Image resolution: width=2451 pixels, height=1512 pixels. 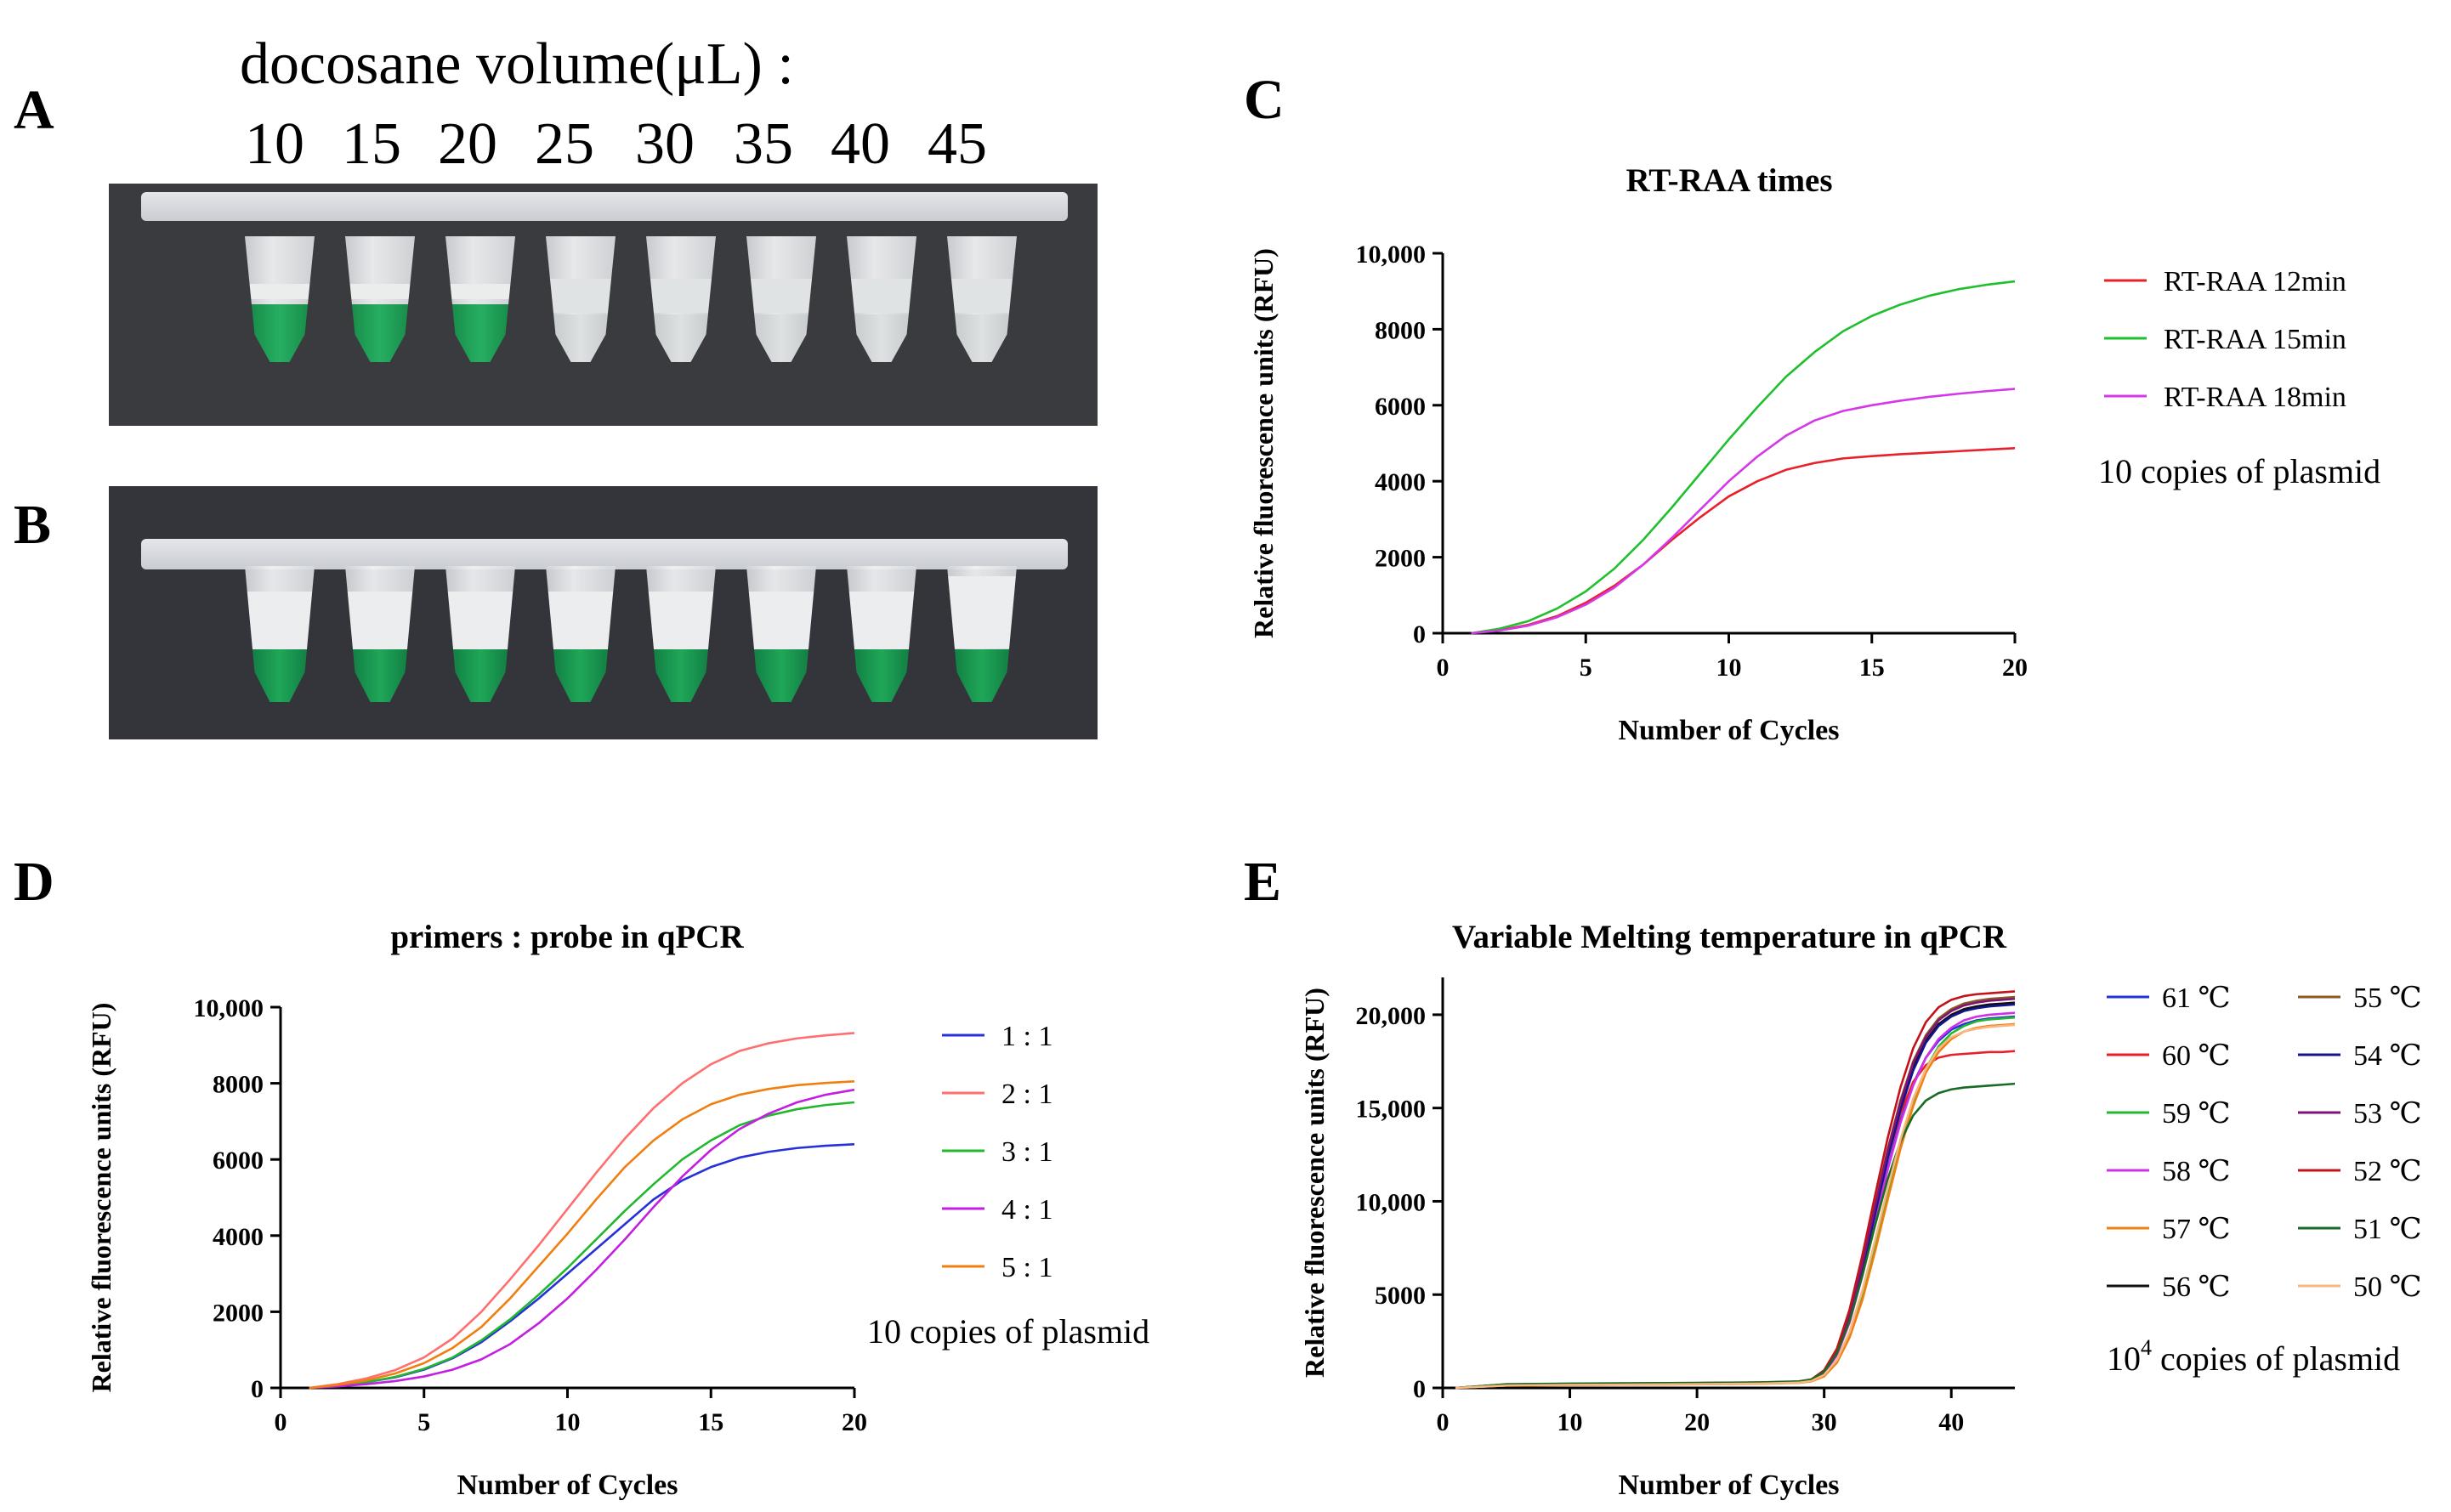 I want to click on chart-c-x-tick-label: 10, so click(x=1729, y=668).